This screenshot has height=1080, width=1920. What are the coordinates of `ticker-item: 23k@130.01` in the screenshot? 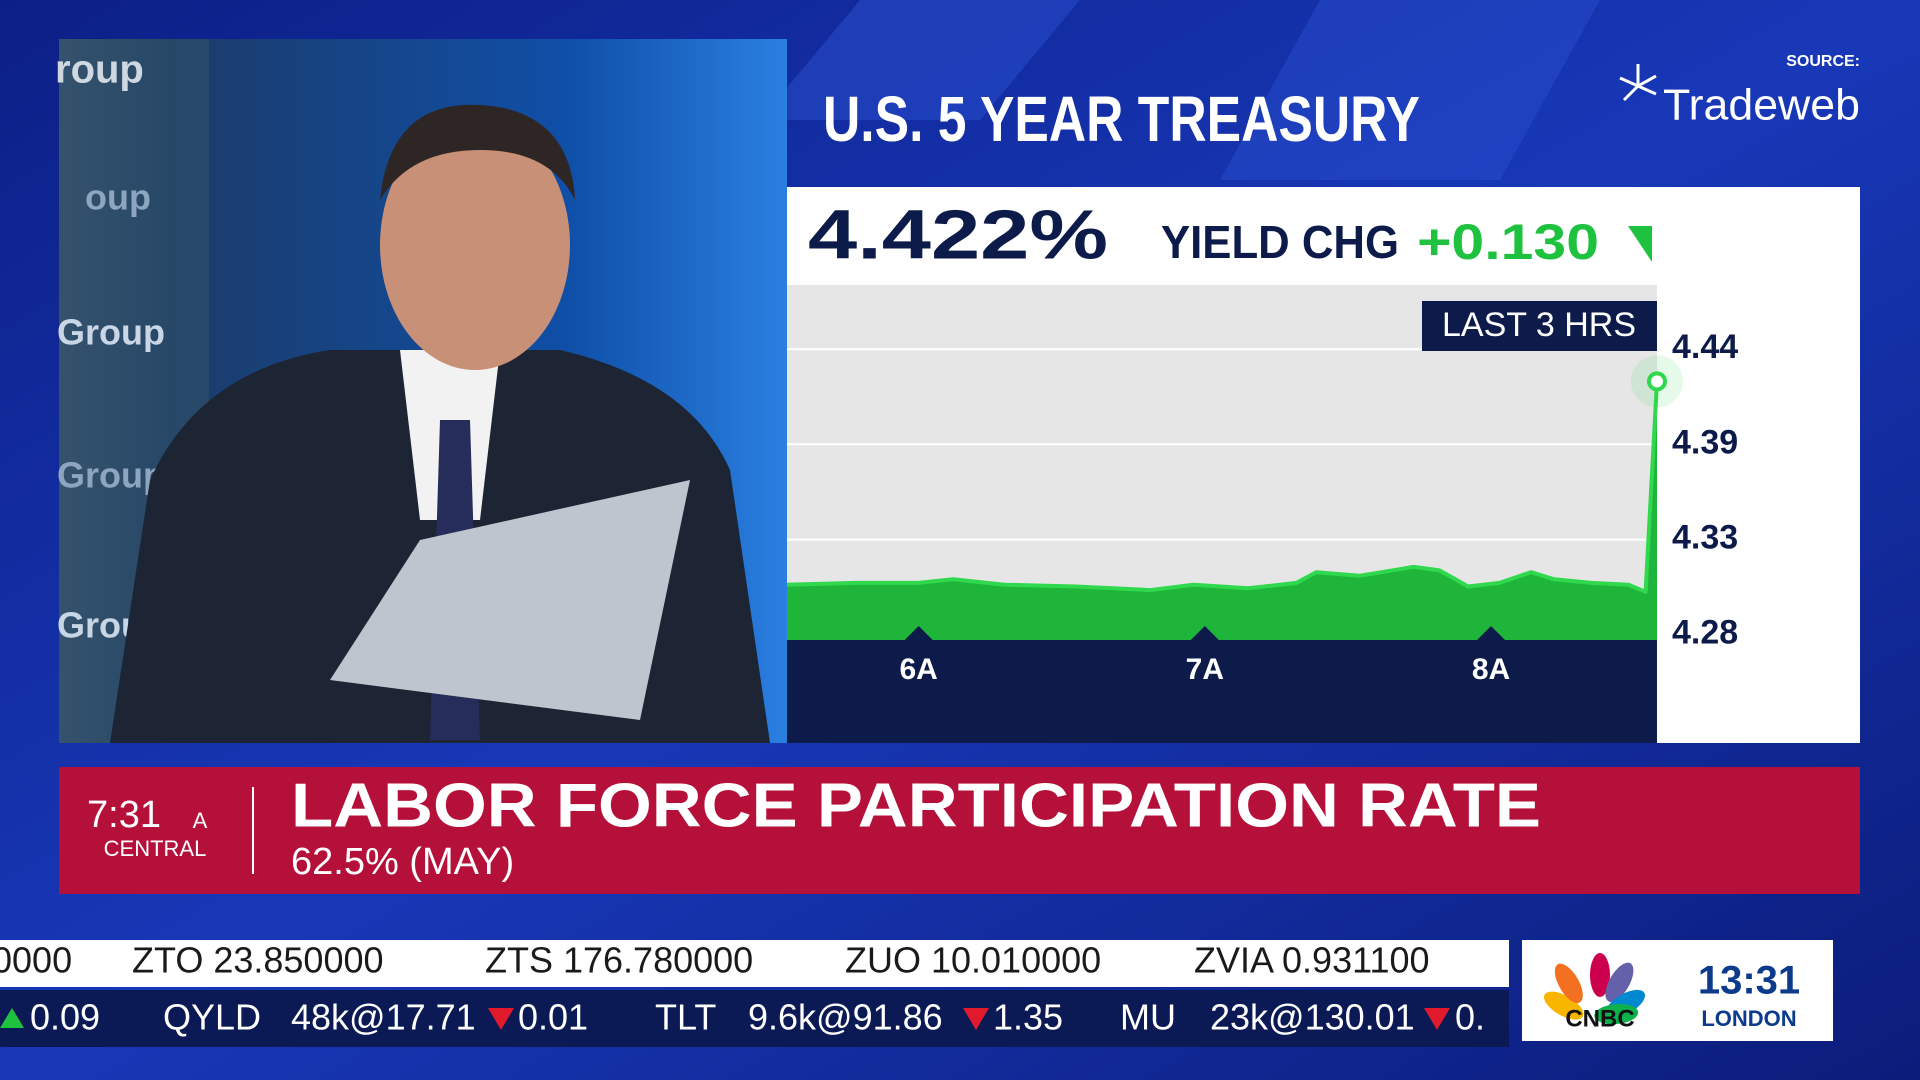 It's located at (1312, 1017).